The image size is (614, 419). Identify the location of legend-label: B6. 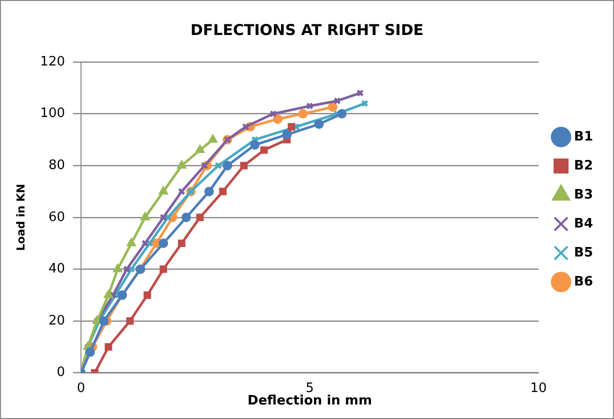
(584, 282).